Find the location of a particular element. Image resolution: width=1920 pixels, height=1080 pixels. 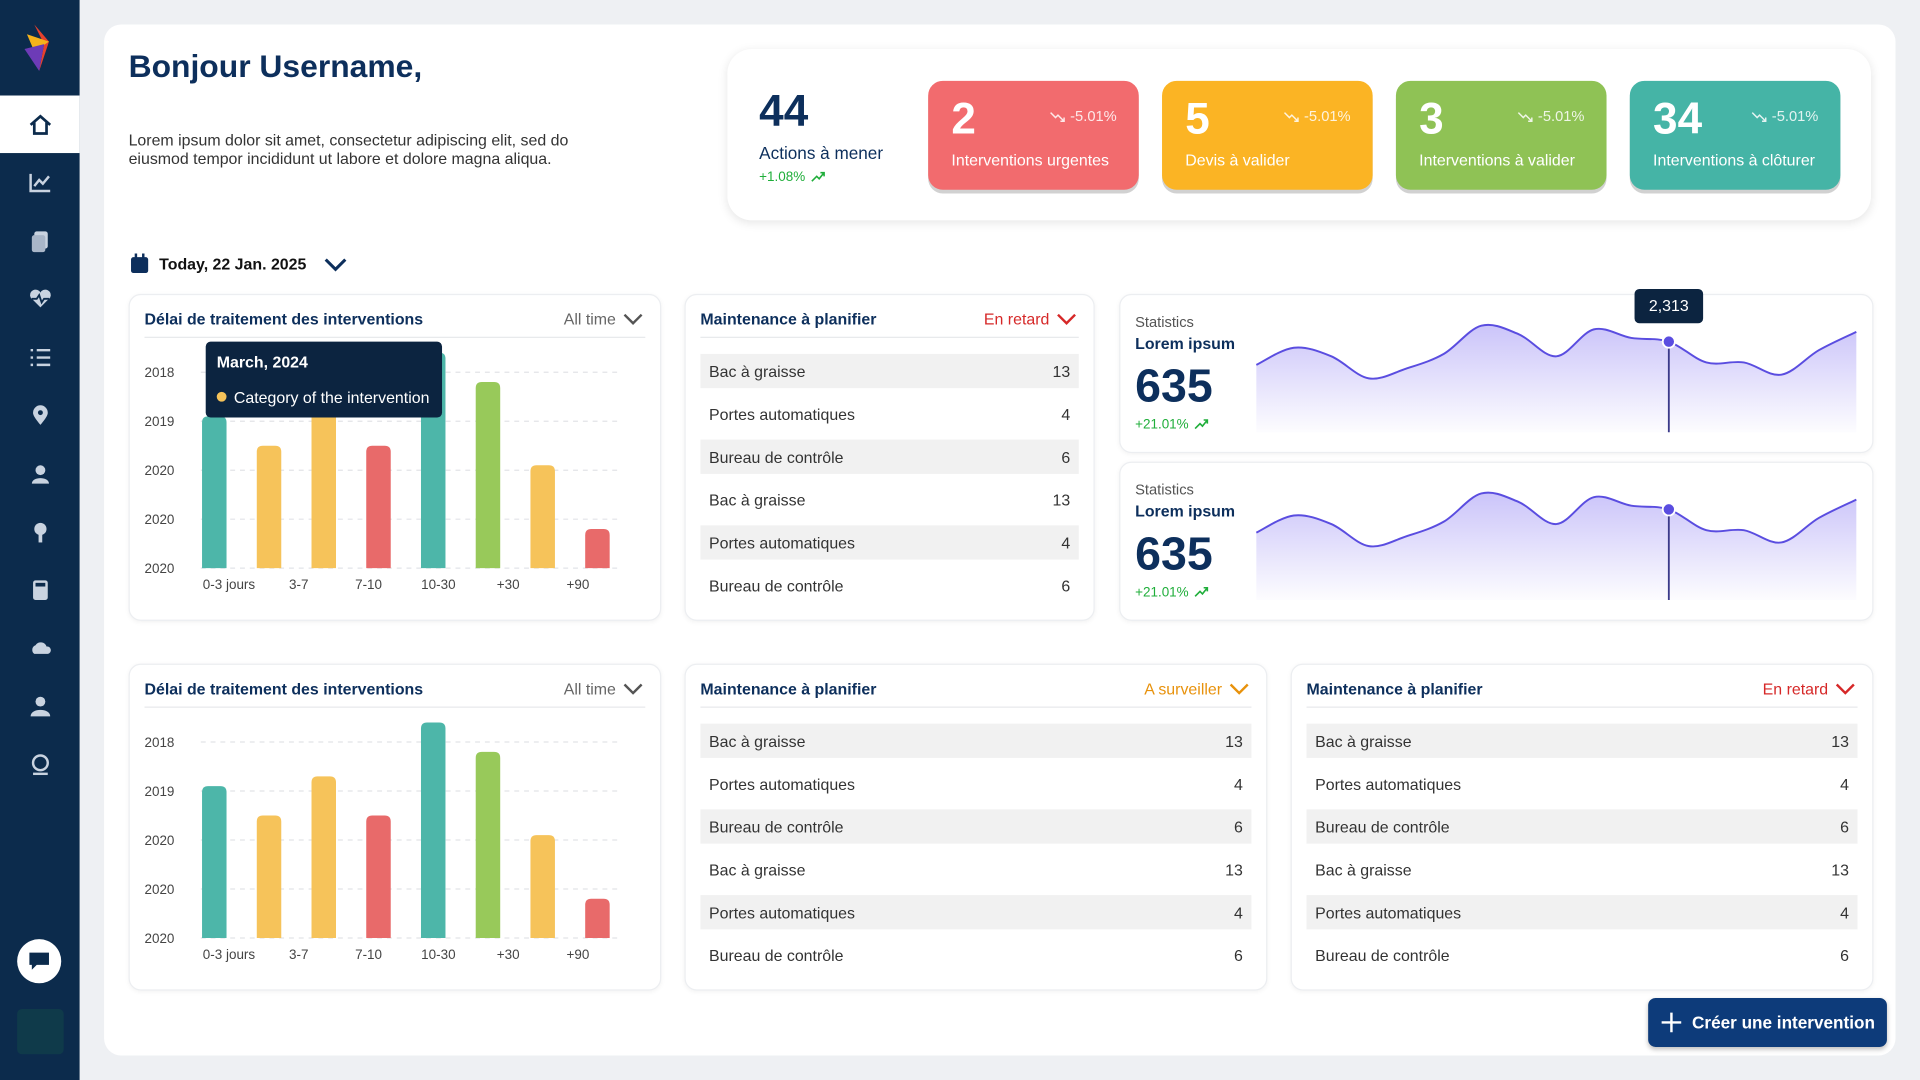

nav-home is located at coordinates (40, 124).